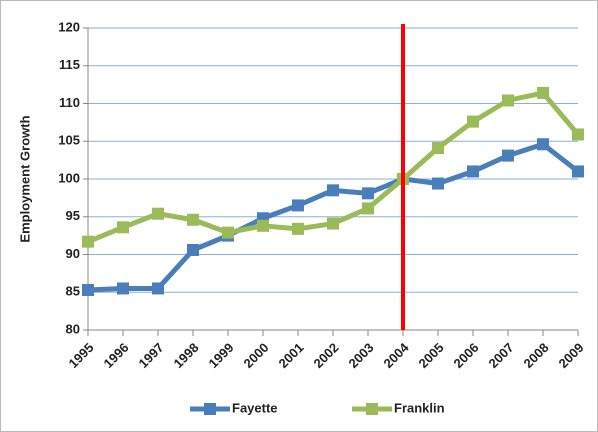  What do you see at coordinates (69, 177) in the screenshot?
I see `y-tick-label: 100` at bounding box center [69, 177].